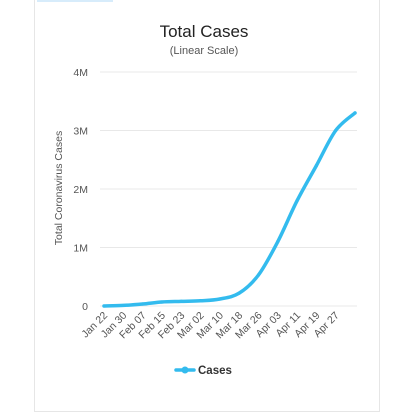  Describe the element at coordinates (80, 249) in the screenshot. I see `y-tick-label: 1M` at that location.